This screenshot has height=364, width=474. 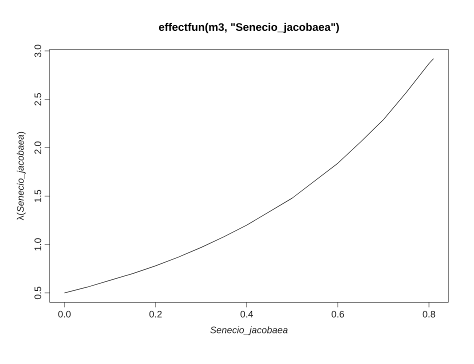 I want to click on y-tick-label: 1.5, so click(x=38, y=196).